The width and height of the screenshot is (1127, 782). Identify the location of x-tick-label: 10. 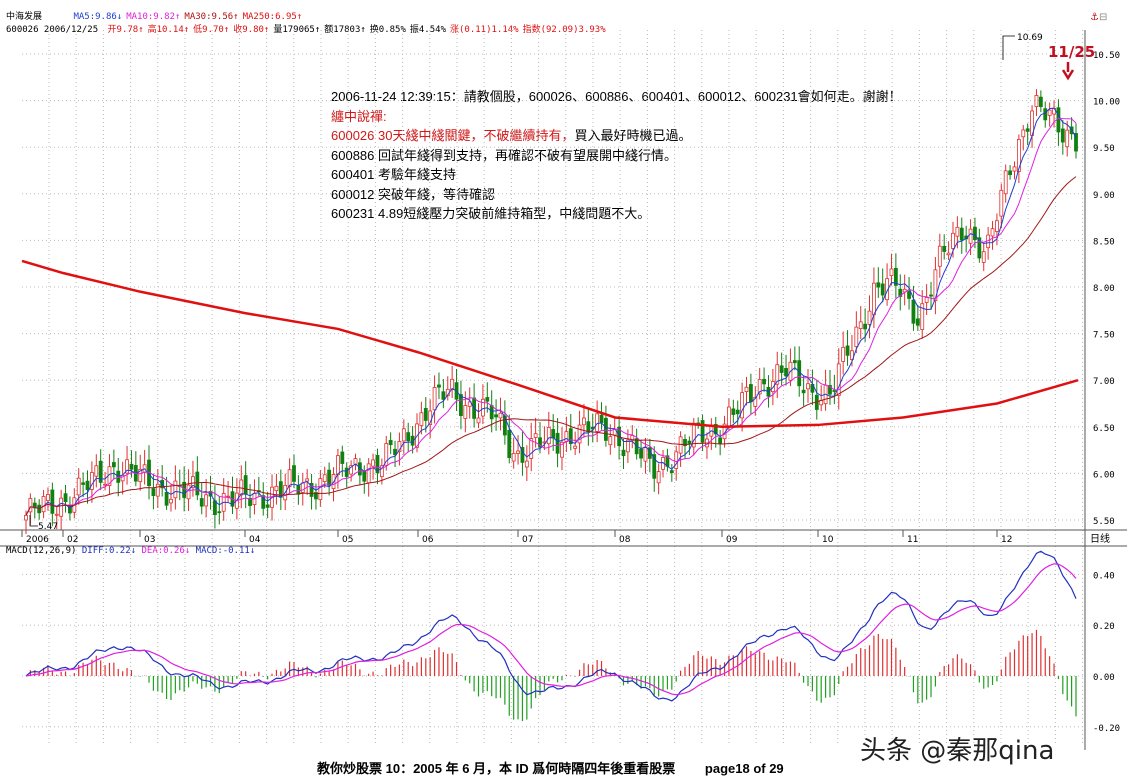
(828, 540).